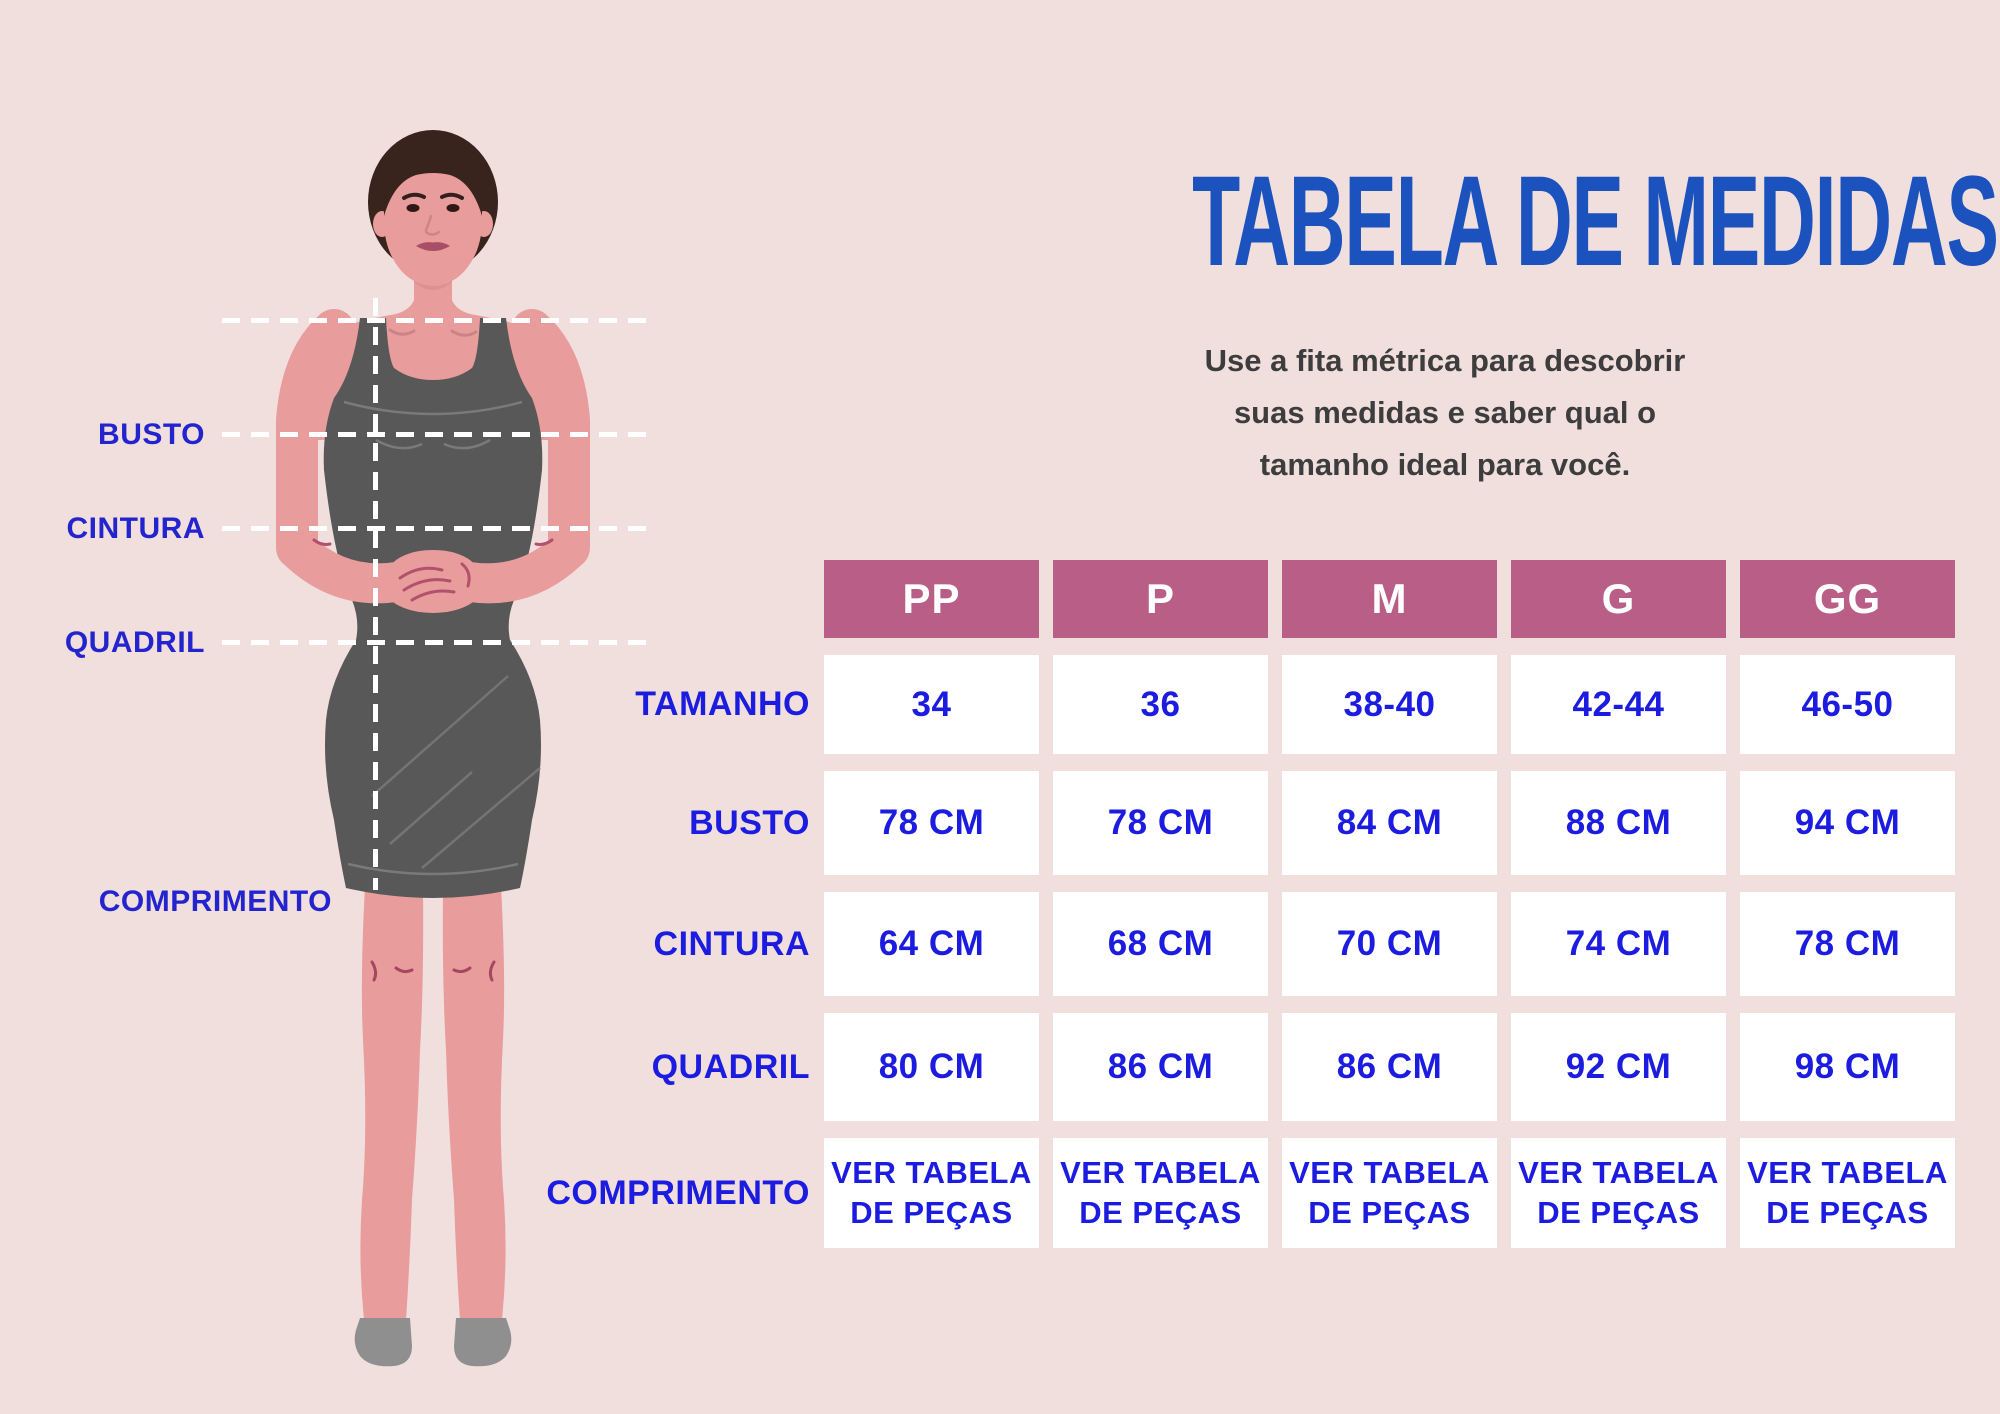 The width and height of the screenshot is (2000, 1414). Describe the element at coordinates (931, 704) in the screenshot. I see `cell-tamanho-pp: 34` at that location.